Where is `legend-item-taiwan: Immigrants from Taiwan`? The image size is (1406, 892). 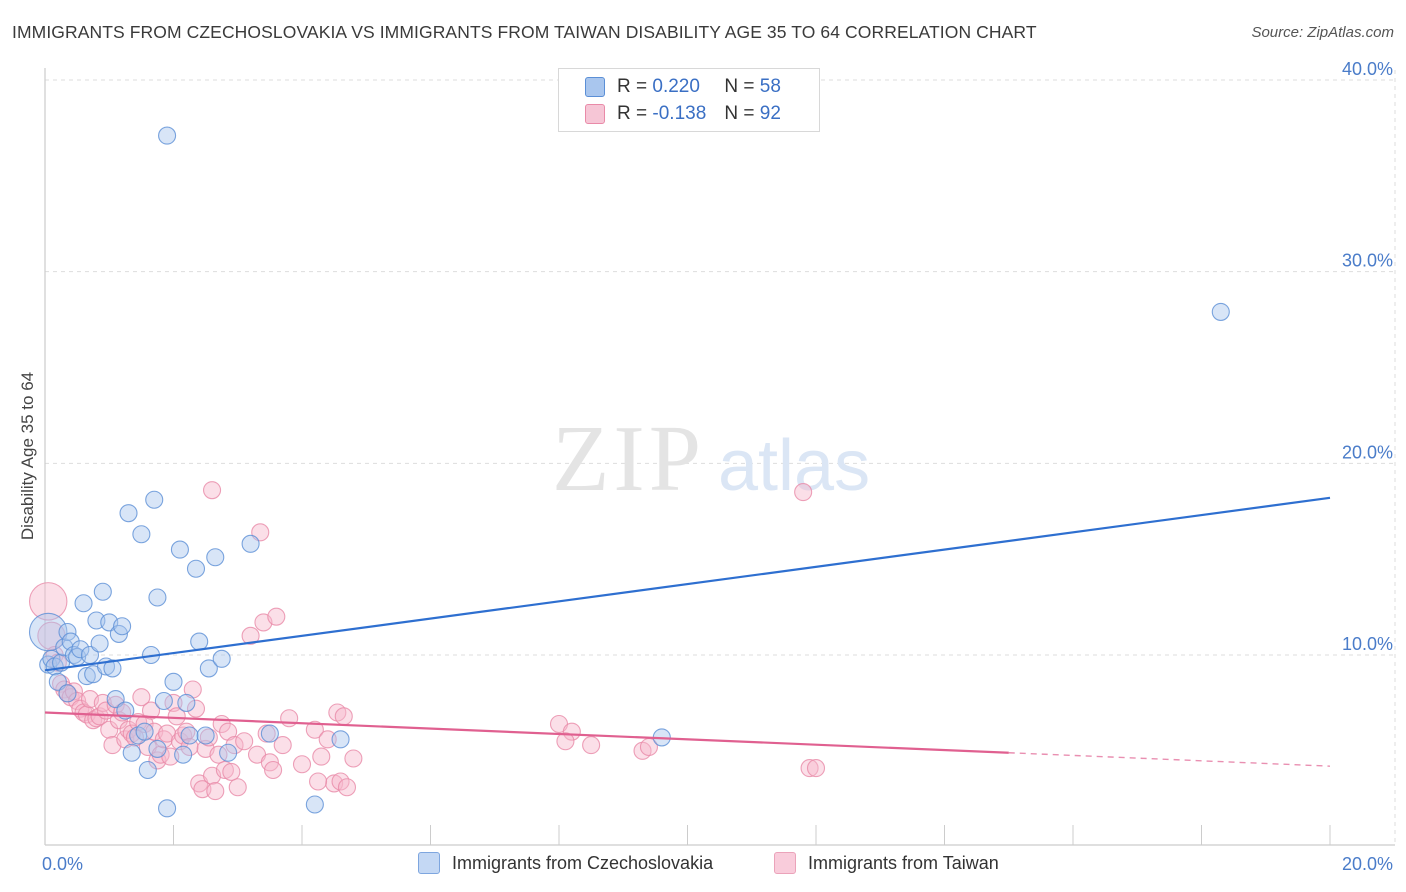
legend-item-taiwan: Immigrants from Taiwan is located at coordinates (886, 863).